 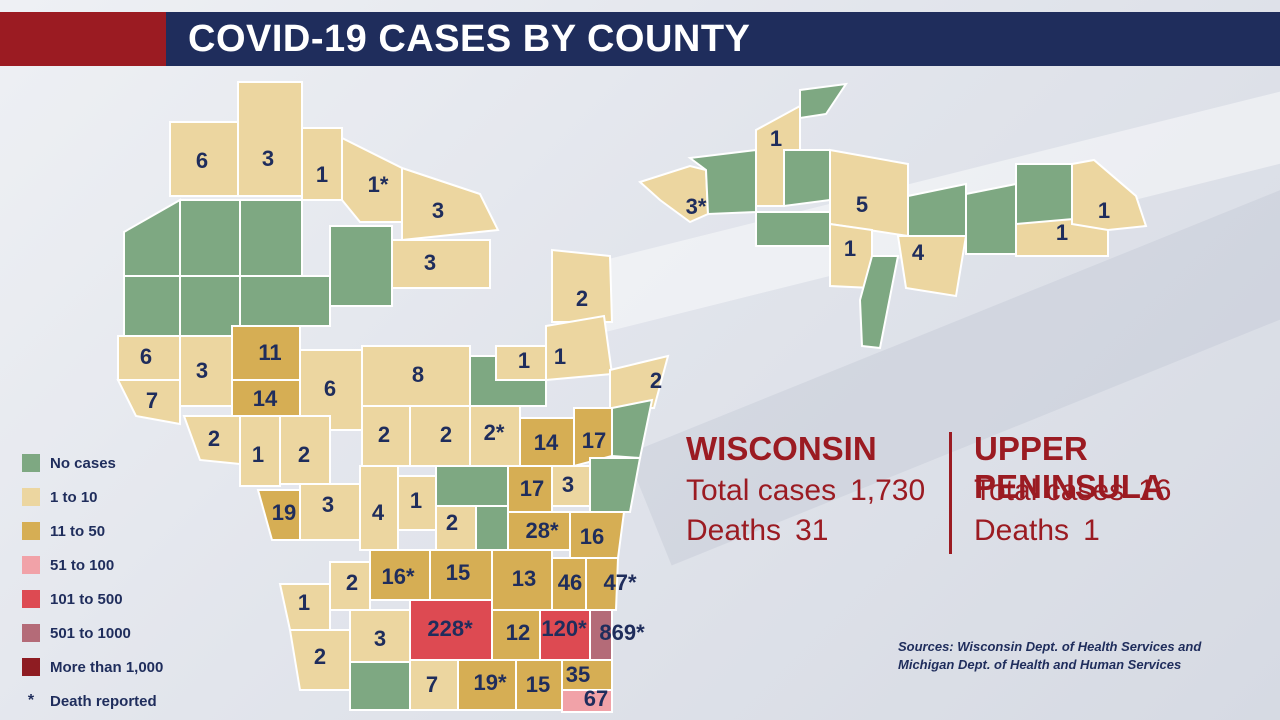 What do you see at coordinates (781, 448) in the screenshot?
I see `wisconsin-title: WISCONSIN` at bounding box center [781, 448].